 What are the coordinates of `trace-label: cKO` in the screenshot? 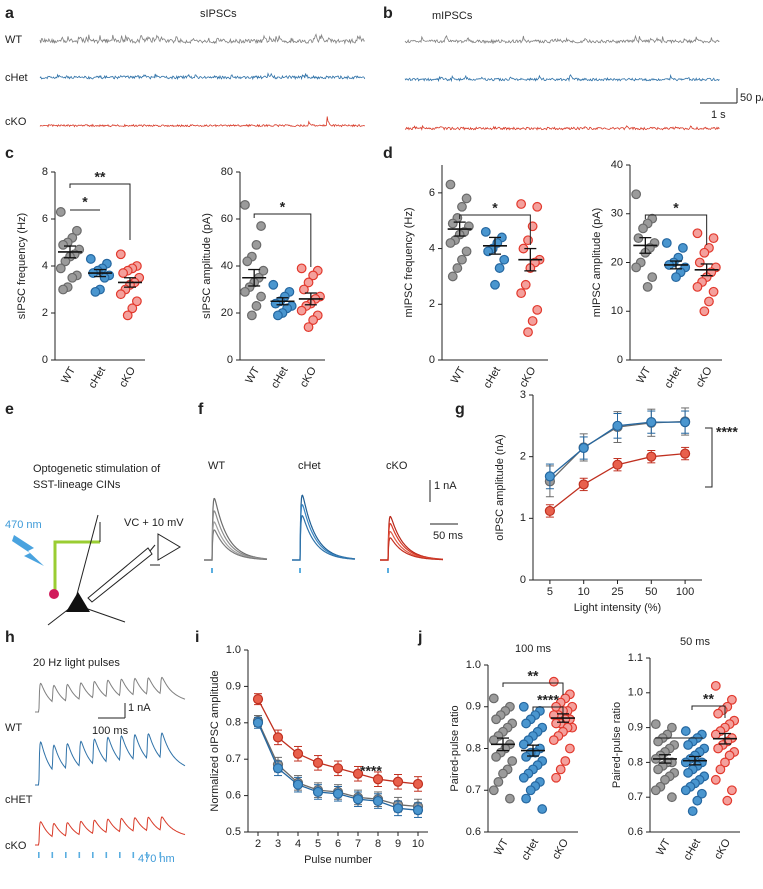 It's located at (16, 846).